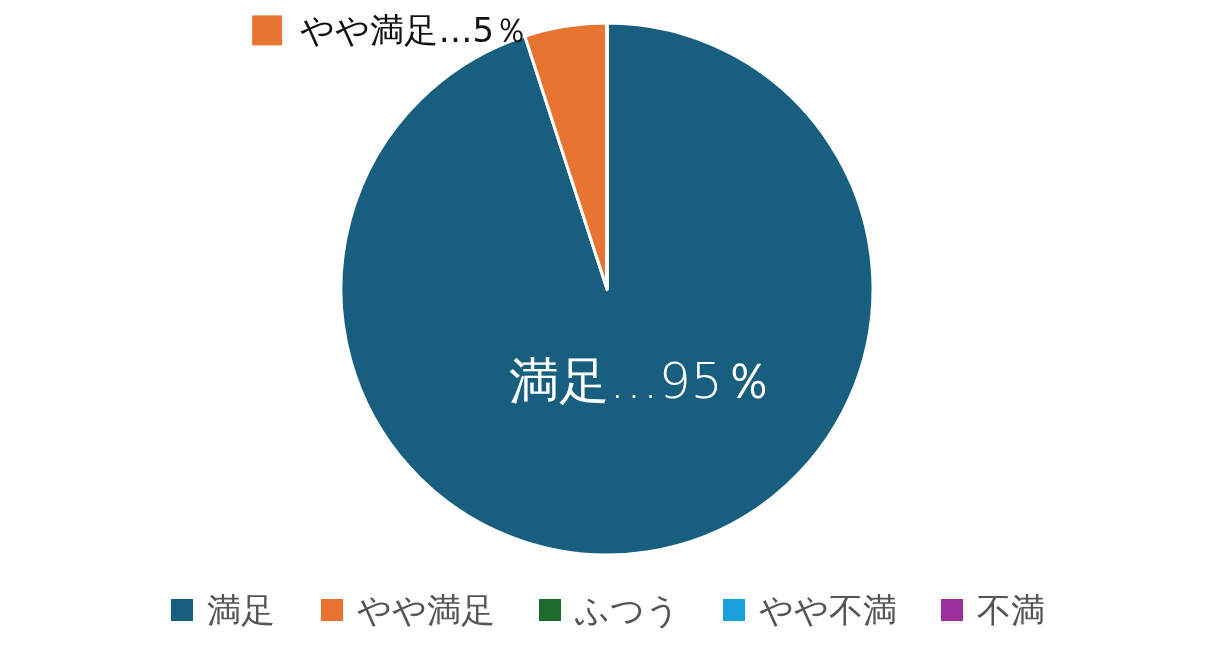 This screenshot has height=658, width=1214. I want to click on legend-label: ふつう, so click(627, 610).